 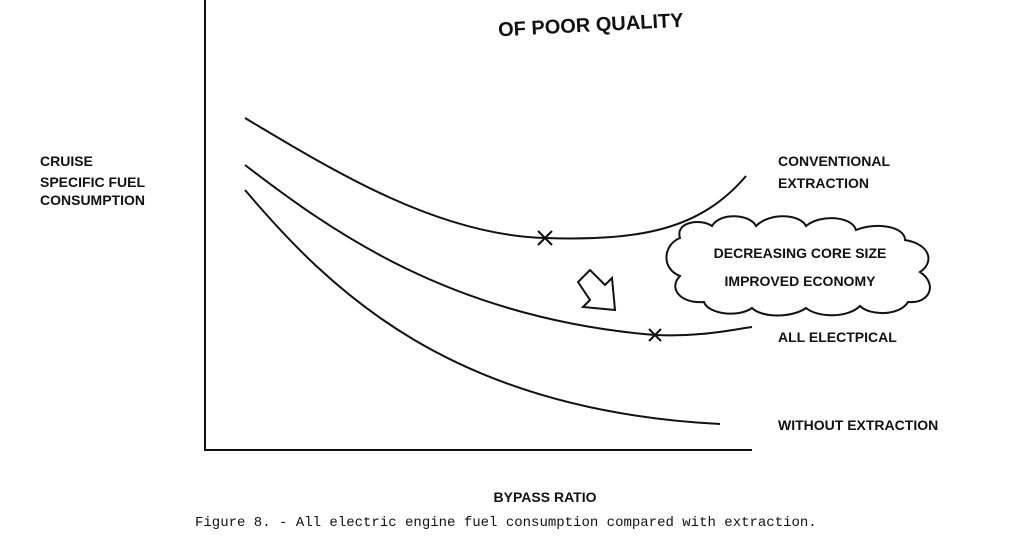 What do you see at coordinates (591, 26) in the screenshot?
I see `title: OF POOR QUALITY` at bounding box center [591, 26].